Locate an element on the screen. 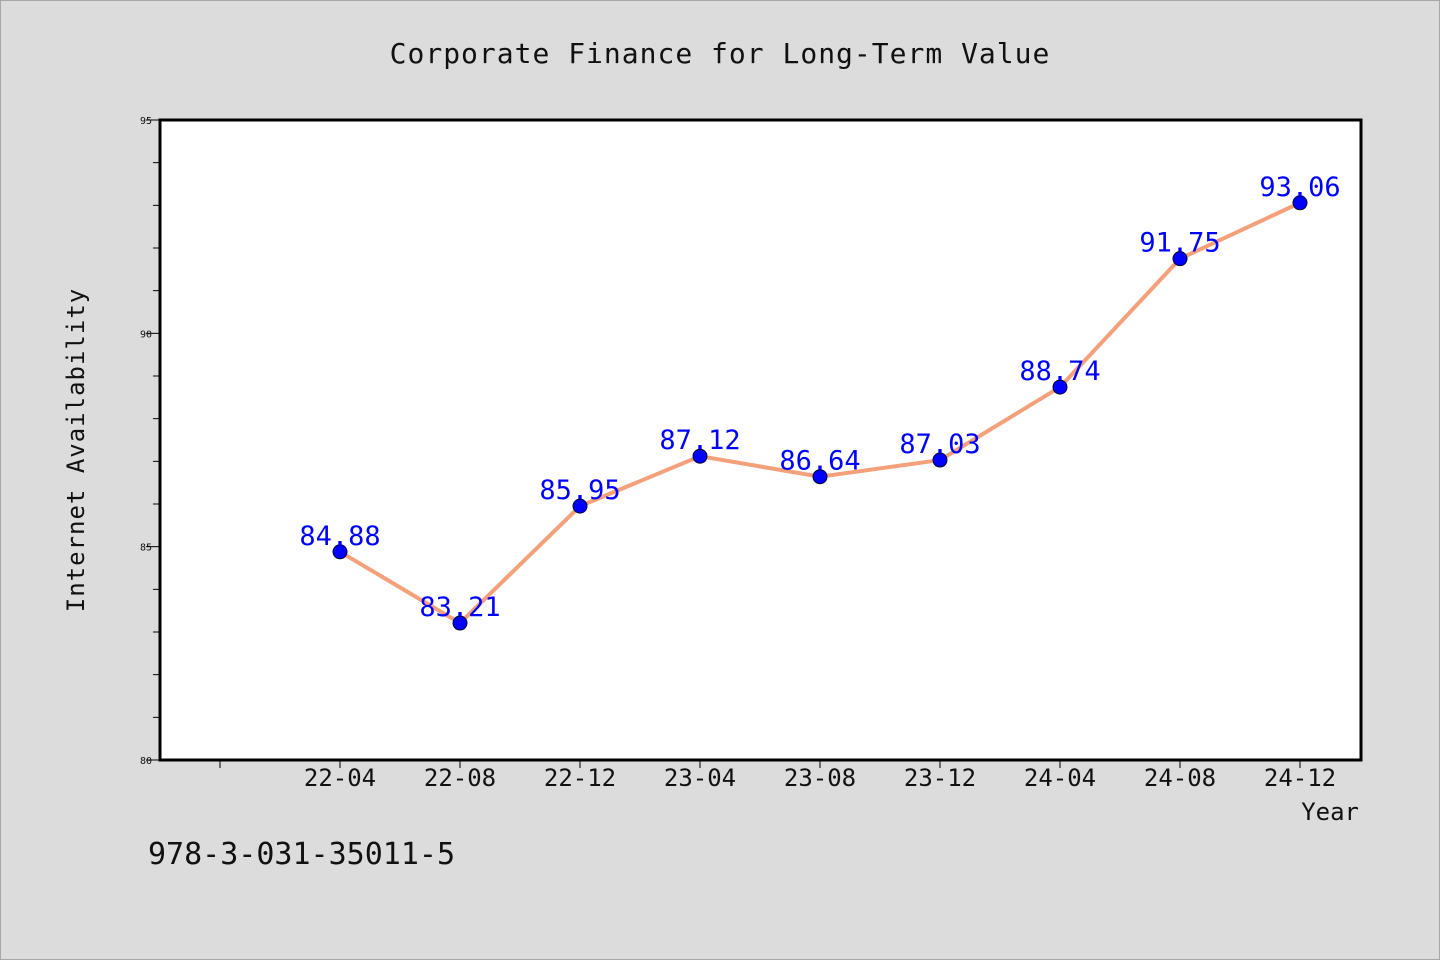 This screenshot has width=1440, height=960. data-label: 86.64 is located at coordinates (819, 461).